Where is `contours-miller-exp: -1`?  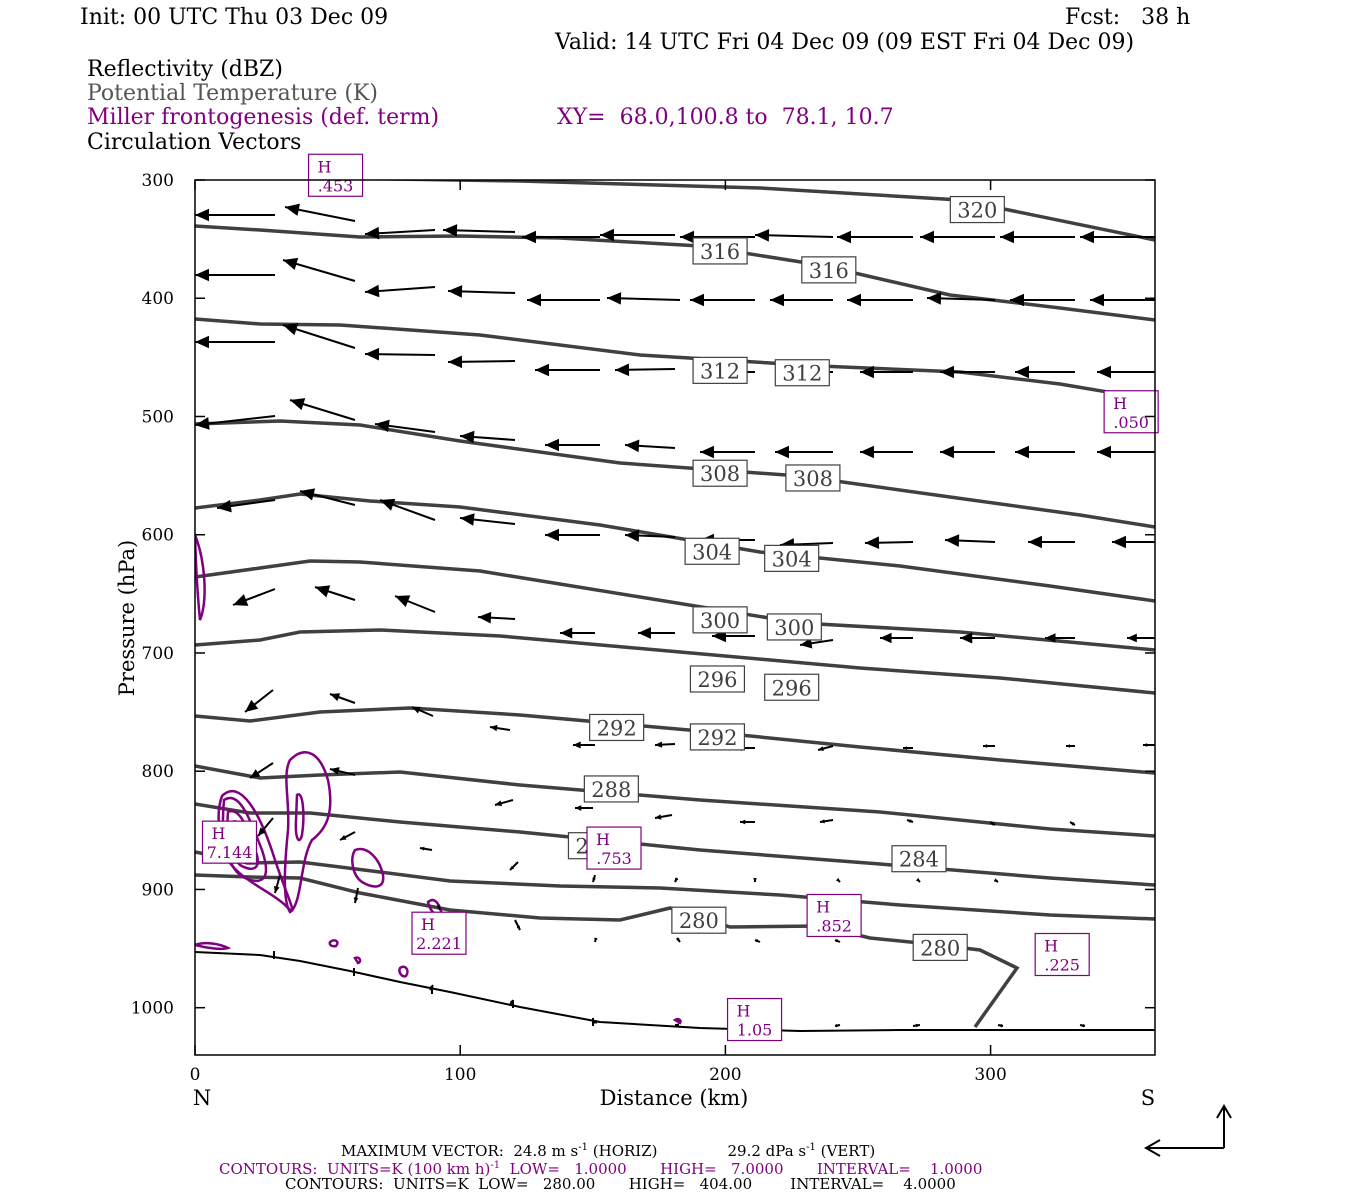 contours-miller-exp: -1 is located at coordinates (495, 1165).